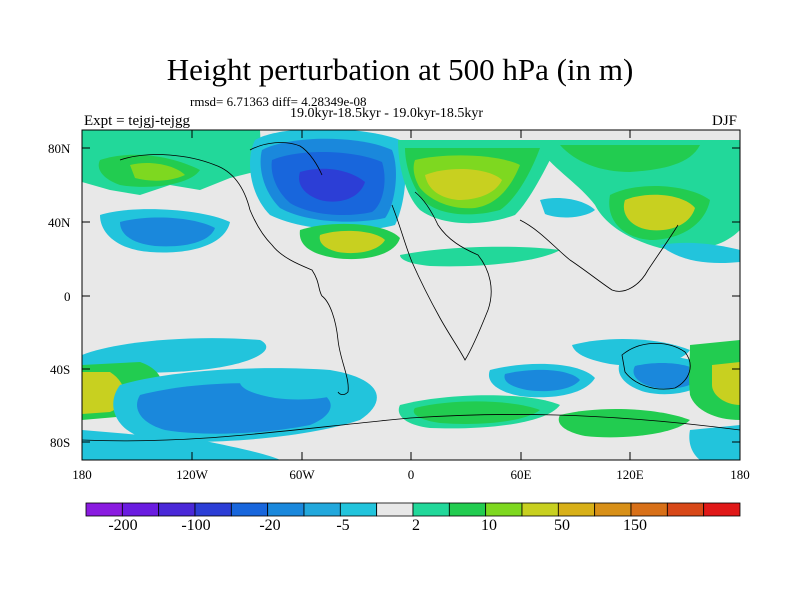  Describe the element at coordinates (411, 428) in the screenshot. I see `antarctica-coast` at that location.